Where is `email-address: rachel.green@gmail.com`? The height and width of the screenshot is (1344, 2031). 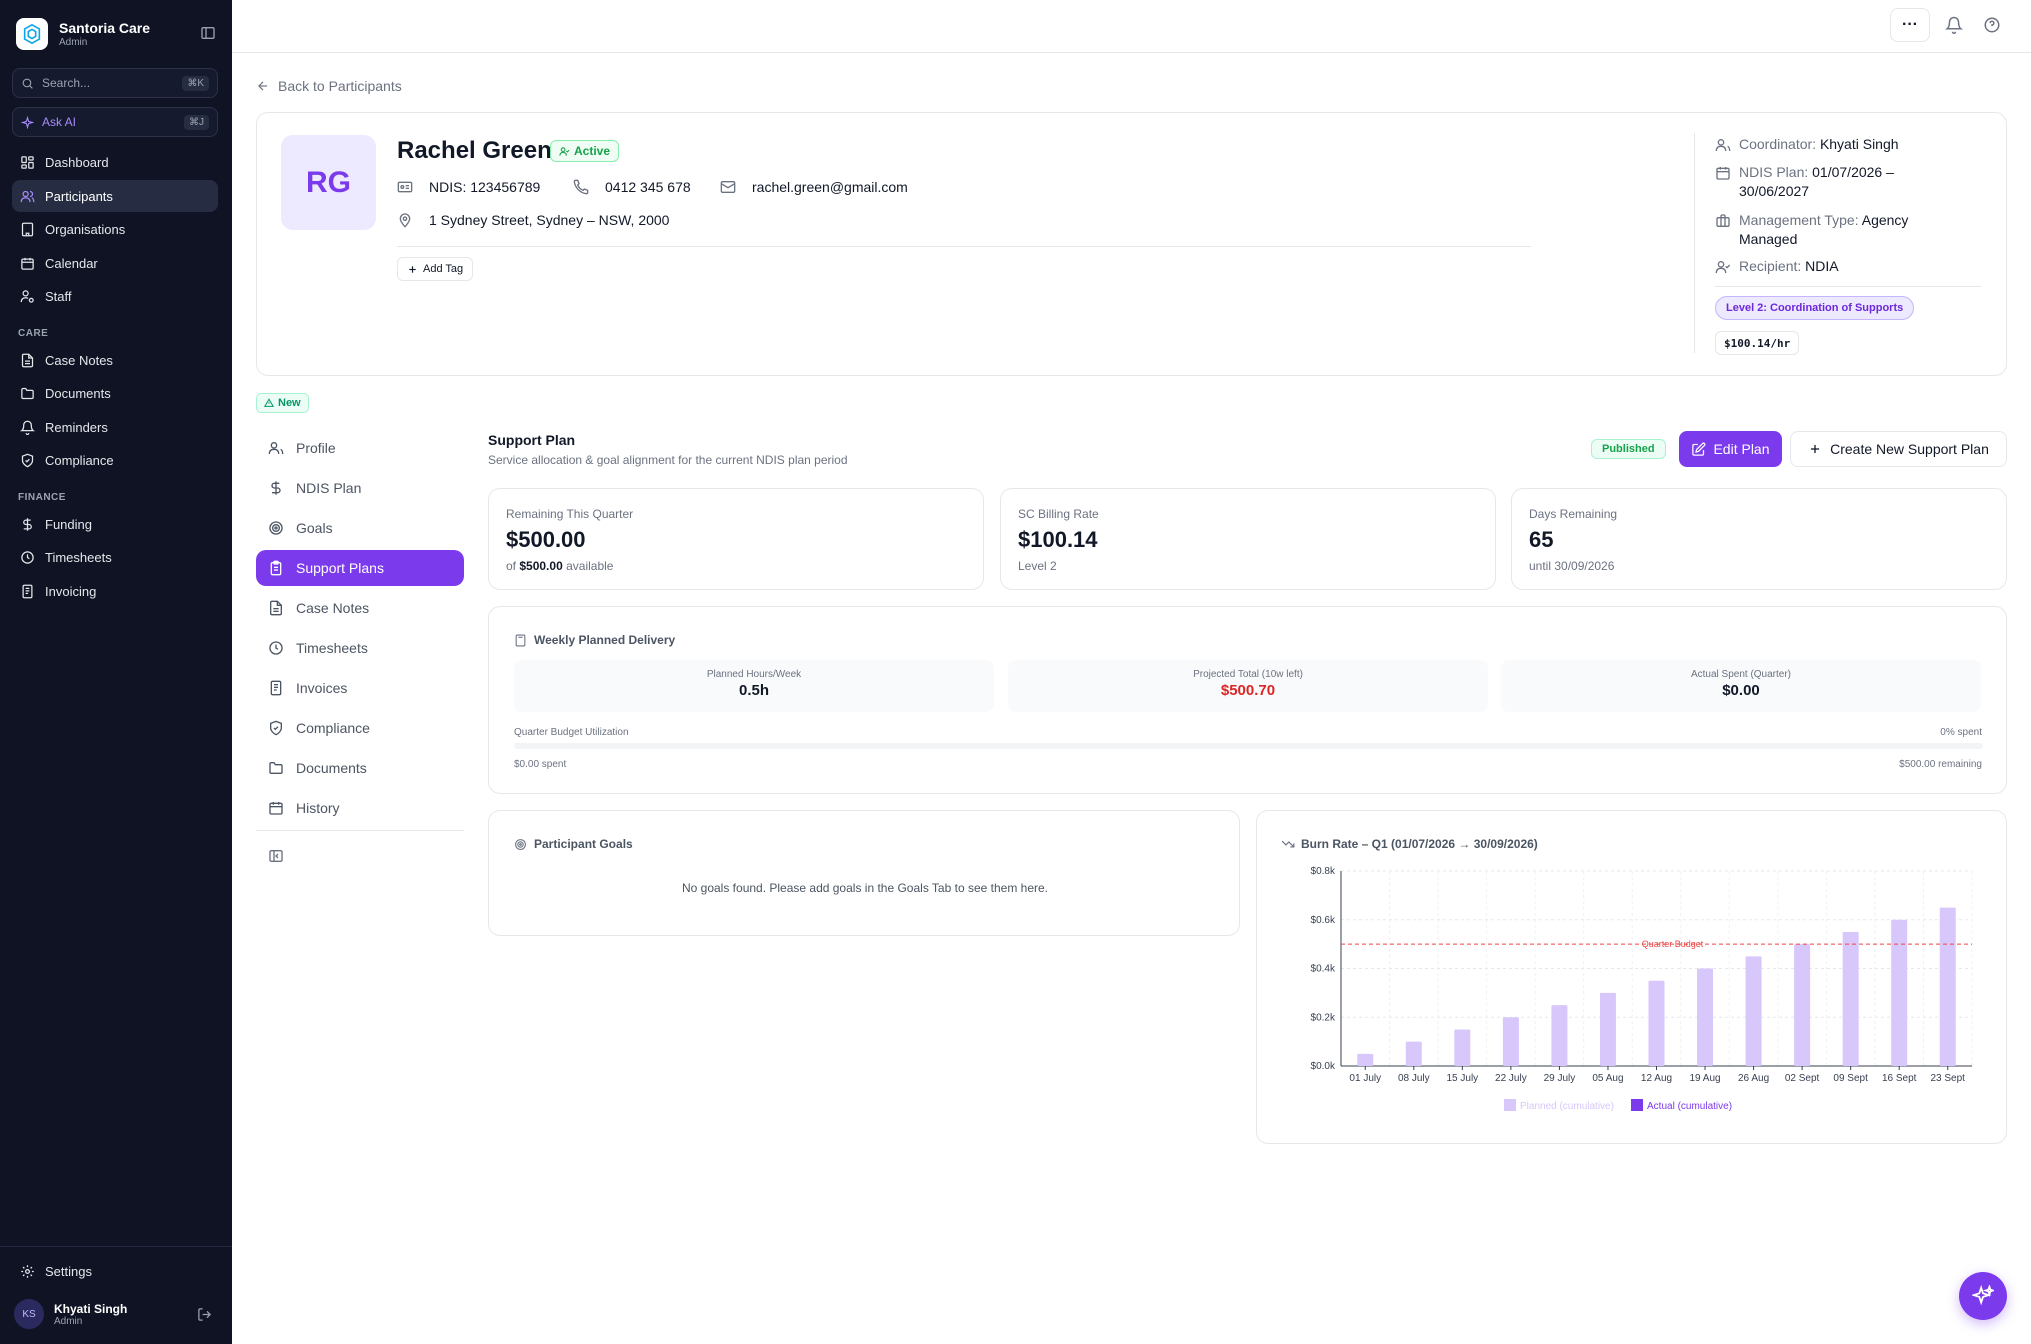
email-address: rachel.green@gmail.com is located at coordinates (814, 187).